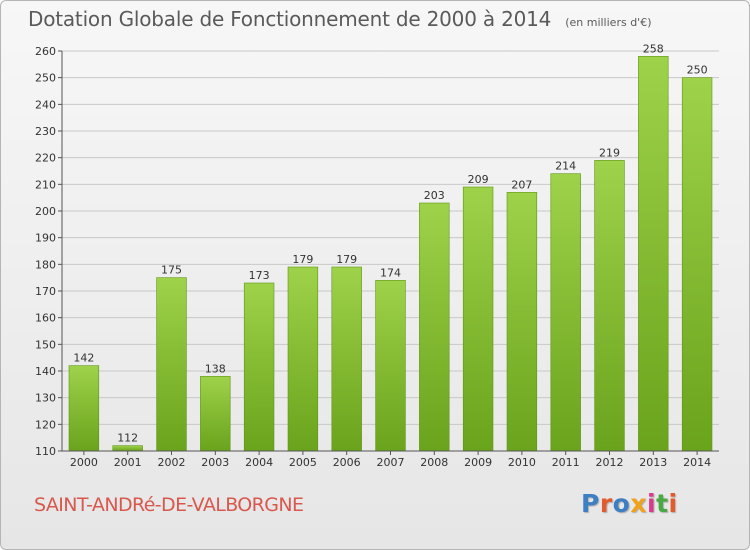 The width and height of the screenshot is (750, 550). Describe the element at coordinates (653, 48) in the screenshot. I see `data-label: 258` at that location.